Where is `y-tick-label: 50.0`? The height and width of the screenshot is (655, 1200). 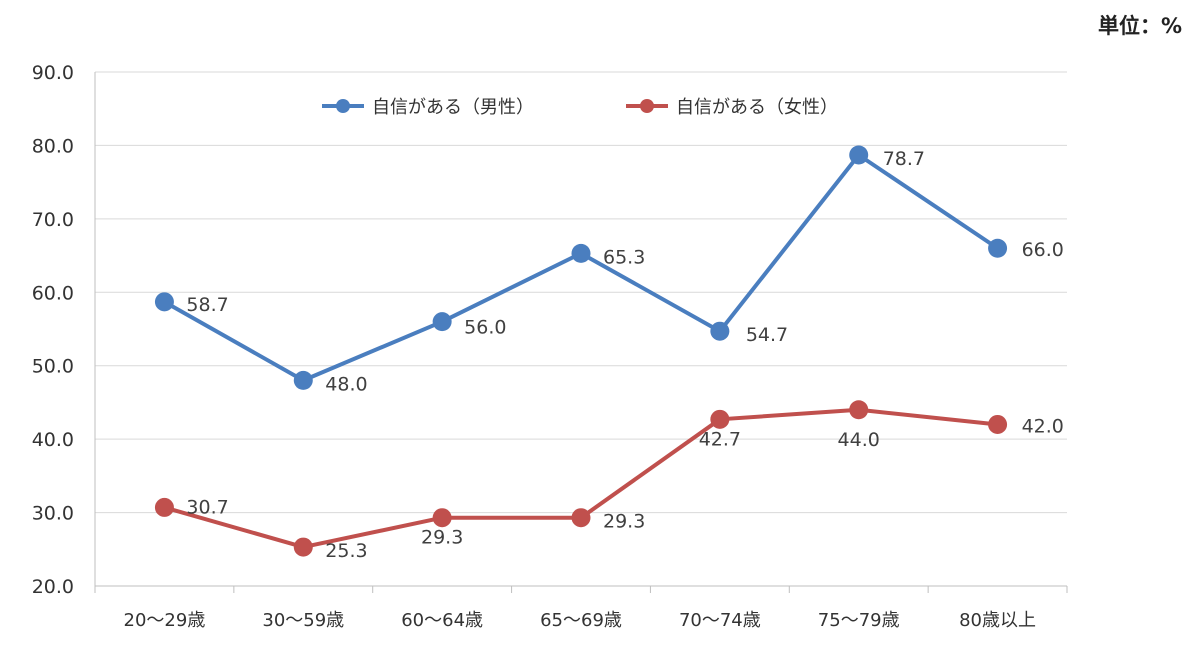 y-tick-label: 50.0 is located at coordinates (53, 367).